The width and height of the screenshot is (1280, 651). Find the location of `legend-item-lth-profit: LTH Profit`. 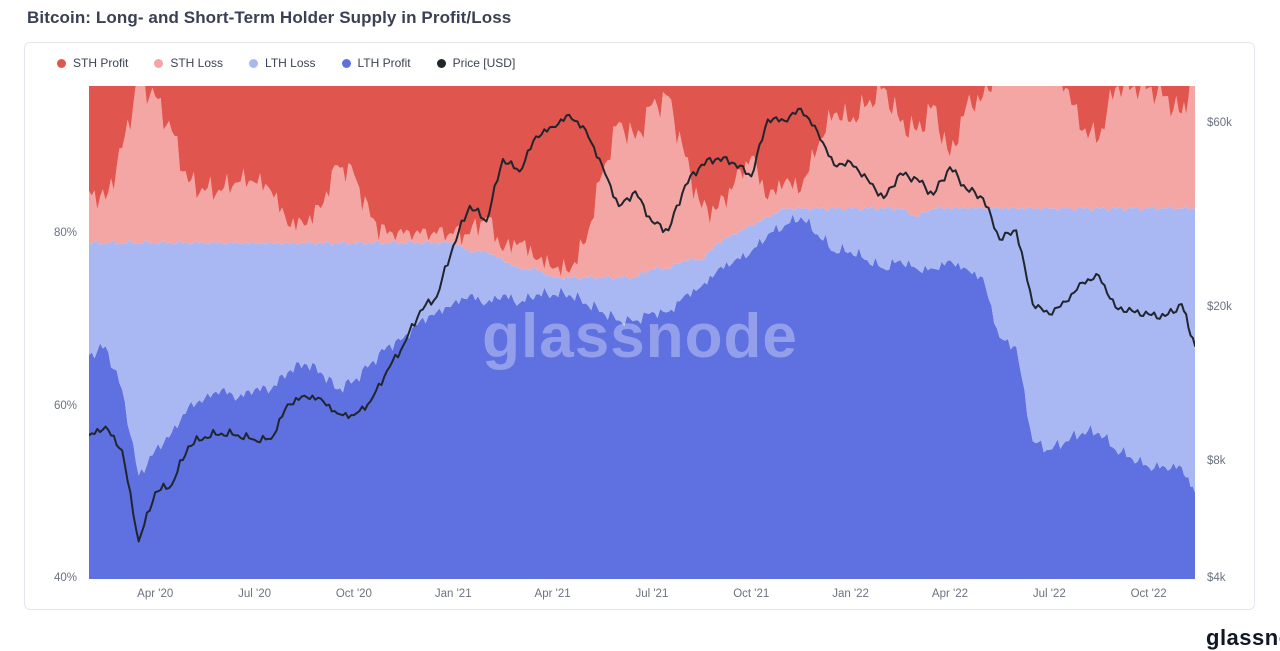

legend-item-lth-profit: LTH Profit is located at coordinates (376, 63).